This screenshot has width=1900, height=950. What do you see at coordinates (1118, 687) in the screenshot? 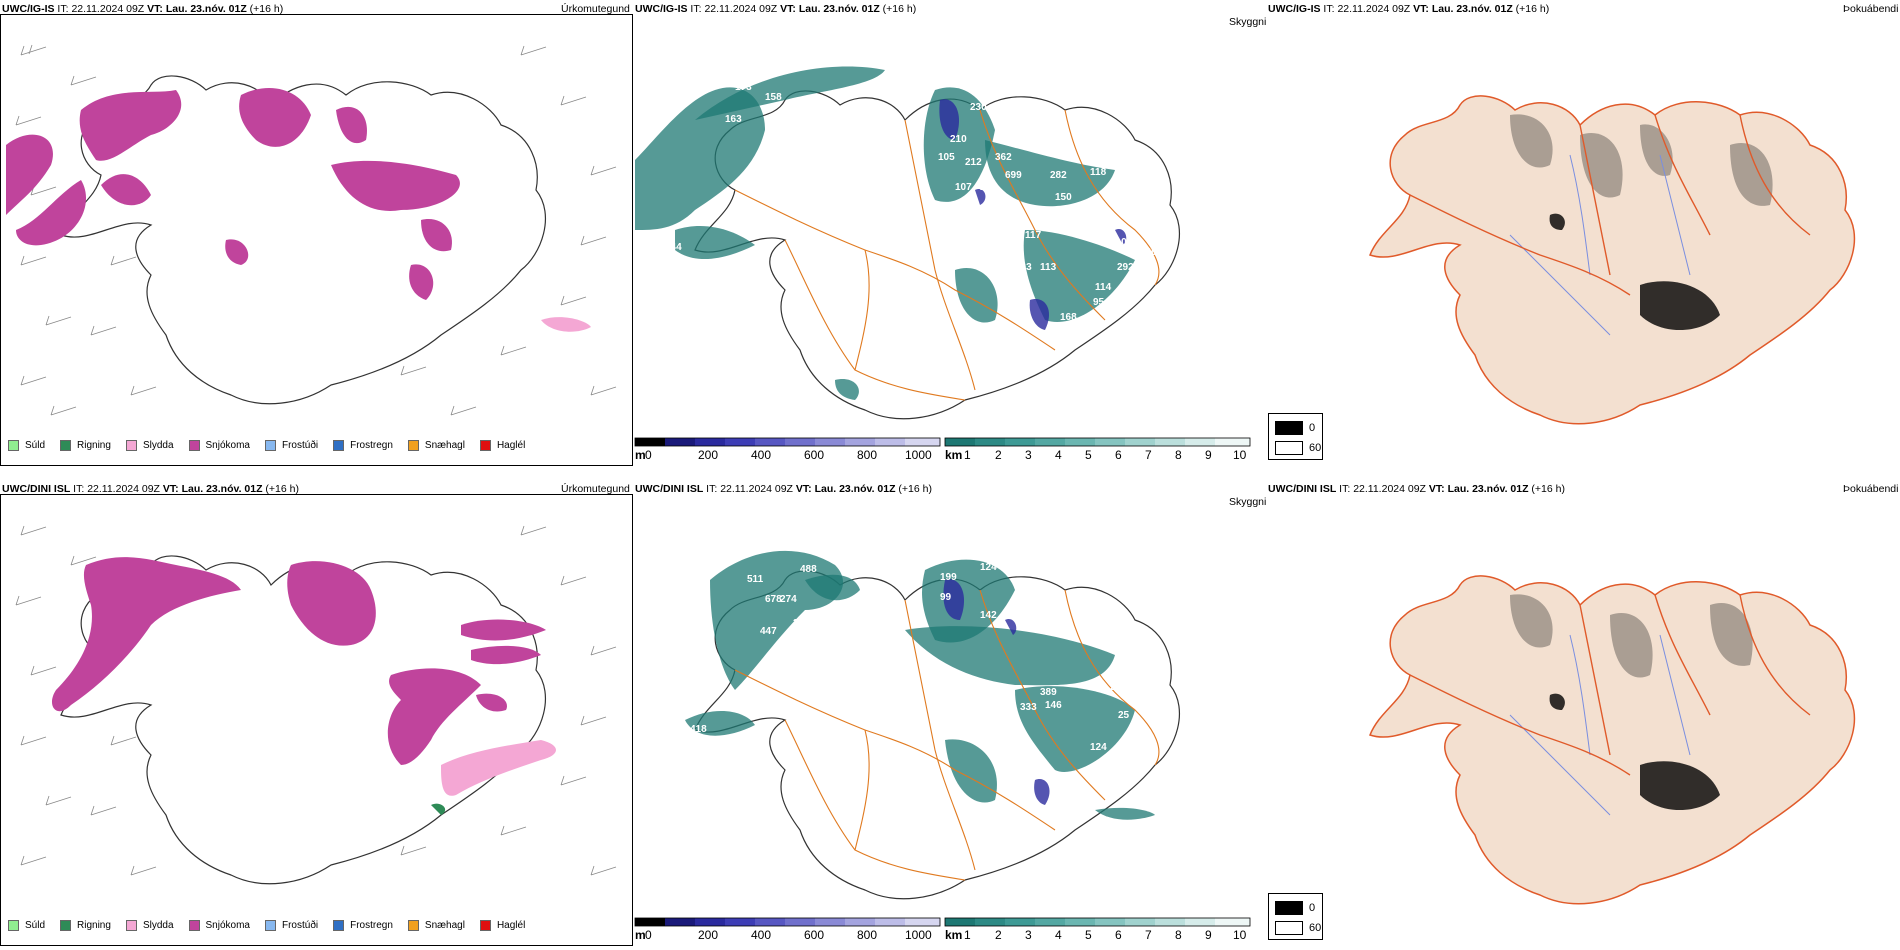
I see `cloud-value: 221` at bounding box center [1118, 687].